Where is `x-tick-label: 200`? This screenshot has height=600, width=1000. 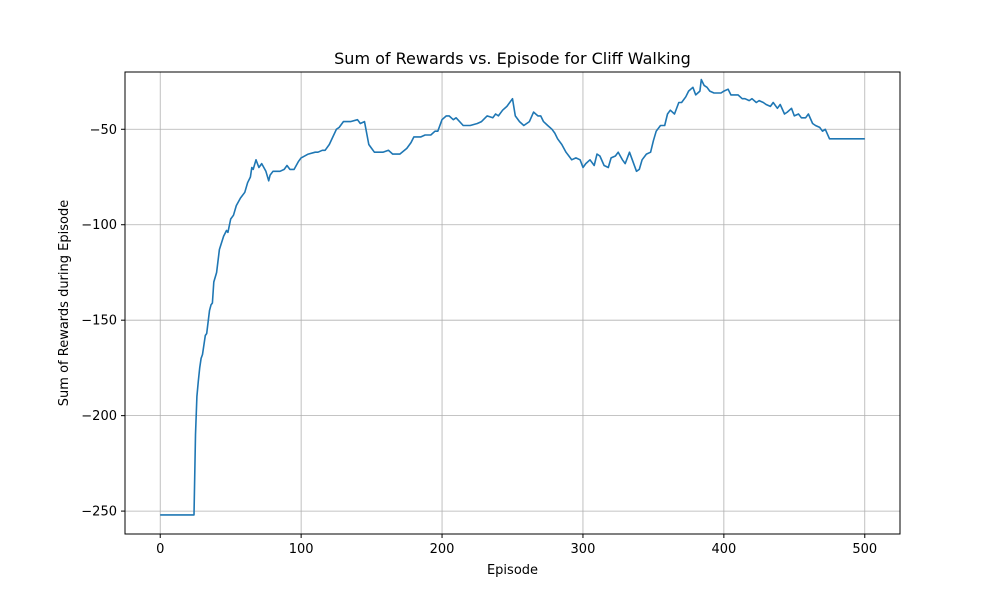
x-tick-label: 200 is located at coordinates (442, 549).